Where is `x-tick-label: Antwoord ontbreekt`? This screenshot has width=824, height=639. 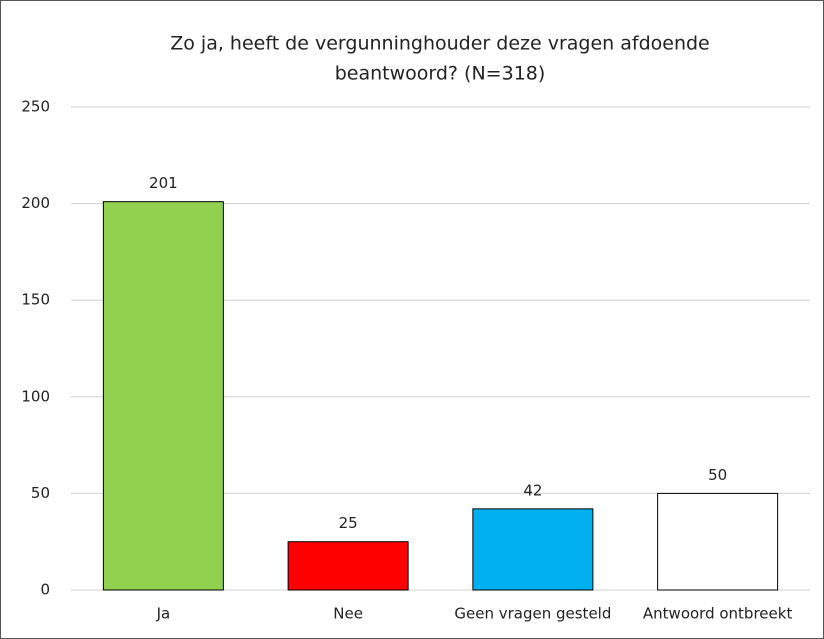 x-tick-label: Antwoord ontbreekt is located at coordinates (718, 614).